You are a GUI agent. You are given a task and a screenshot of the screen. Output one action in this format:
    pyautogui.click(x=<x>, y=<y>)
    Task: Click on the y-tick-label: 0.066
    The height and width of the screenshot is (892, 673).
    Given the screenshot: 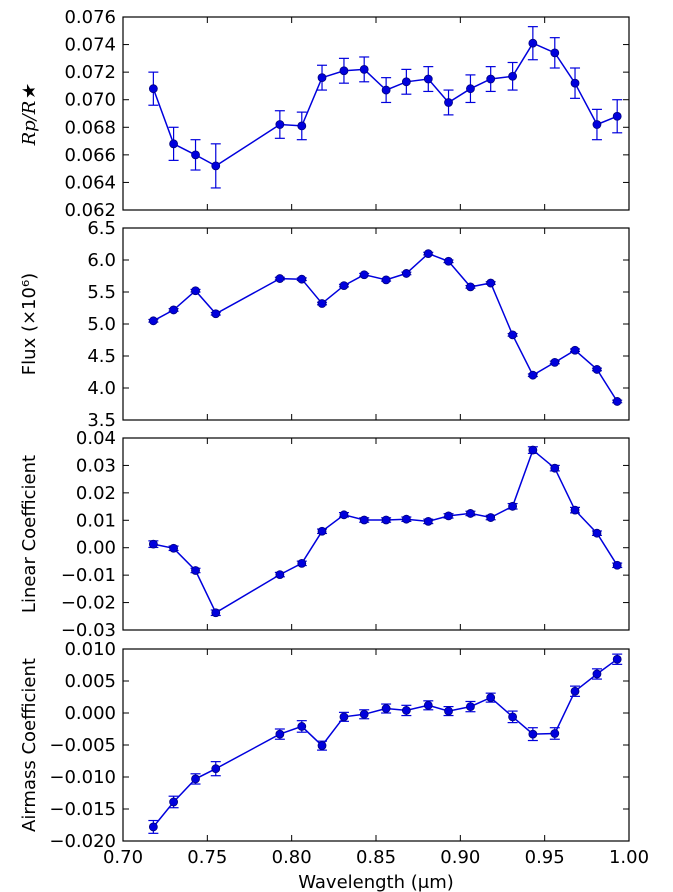 What is the action you would take?
    pyautogui.click(x=90, y=155)
    